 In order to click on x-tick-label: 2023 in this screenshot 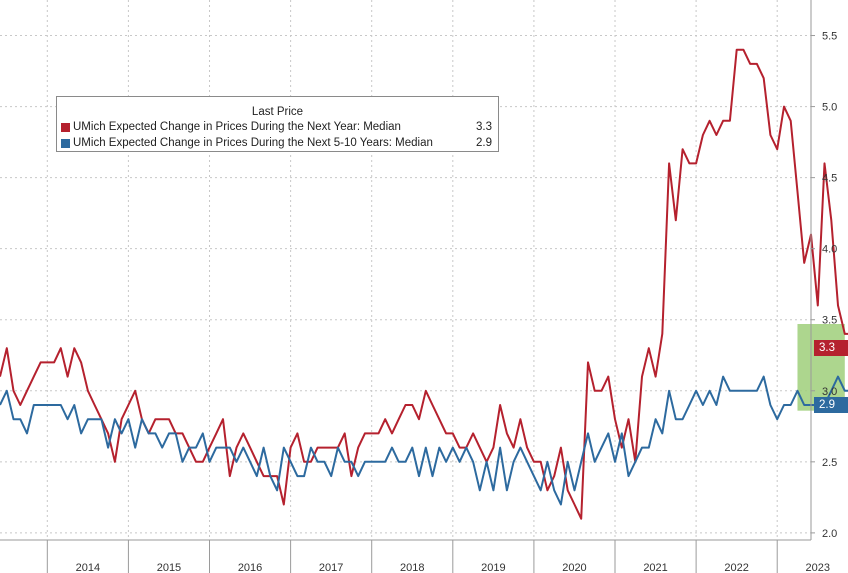, I will do `click(818, 567)`.